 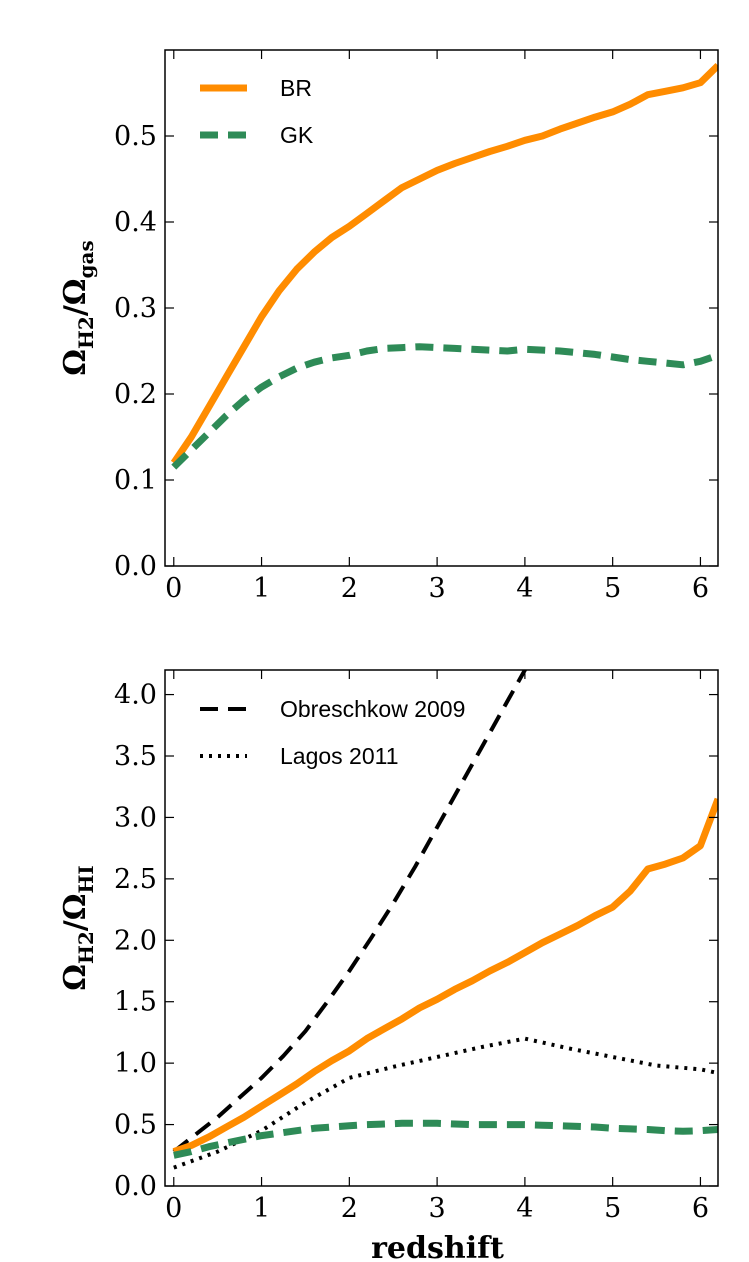 What do you see at coordinates (78, 307) in the screenshot?
I see `y-axis-label: ΩH2/Ωgas` at bounding box center [78, 307].